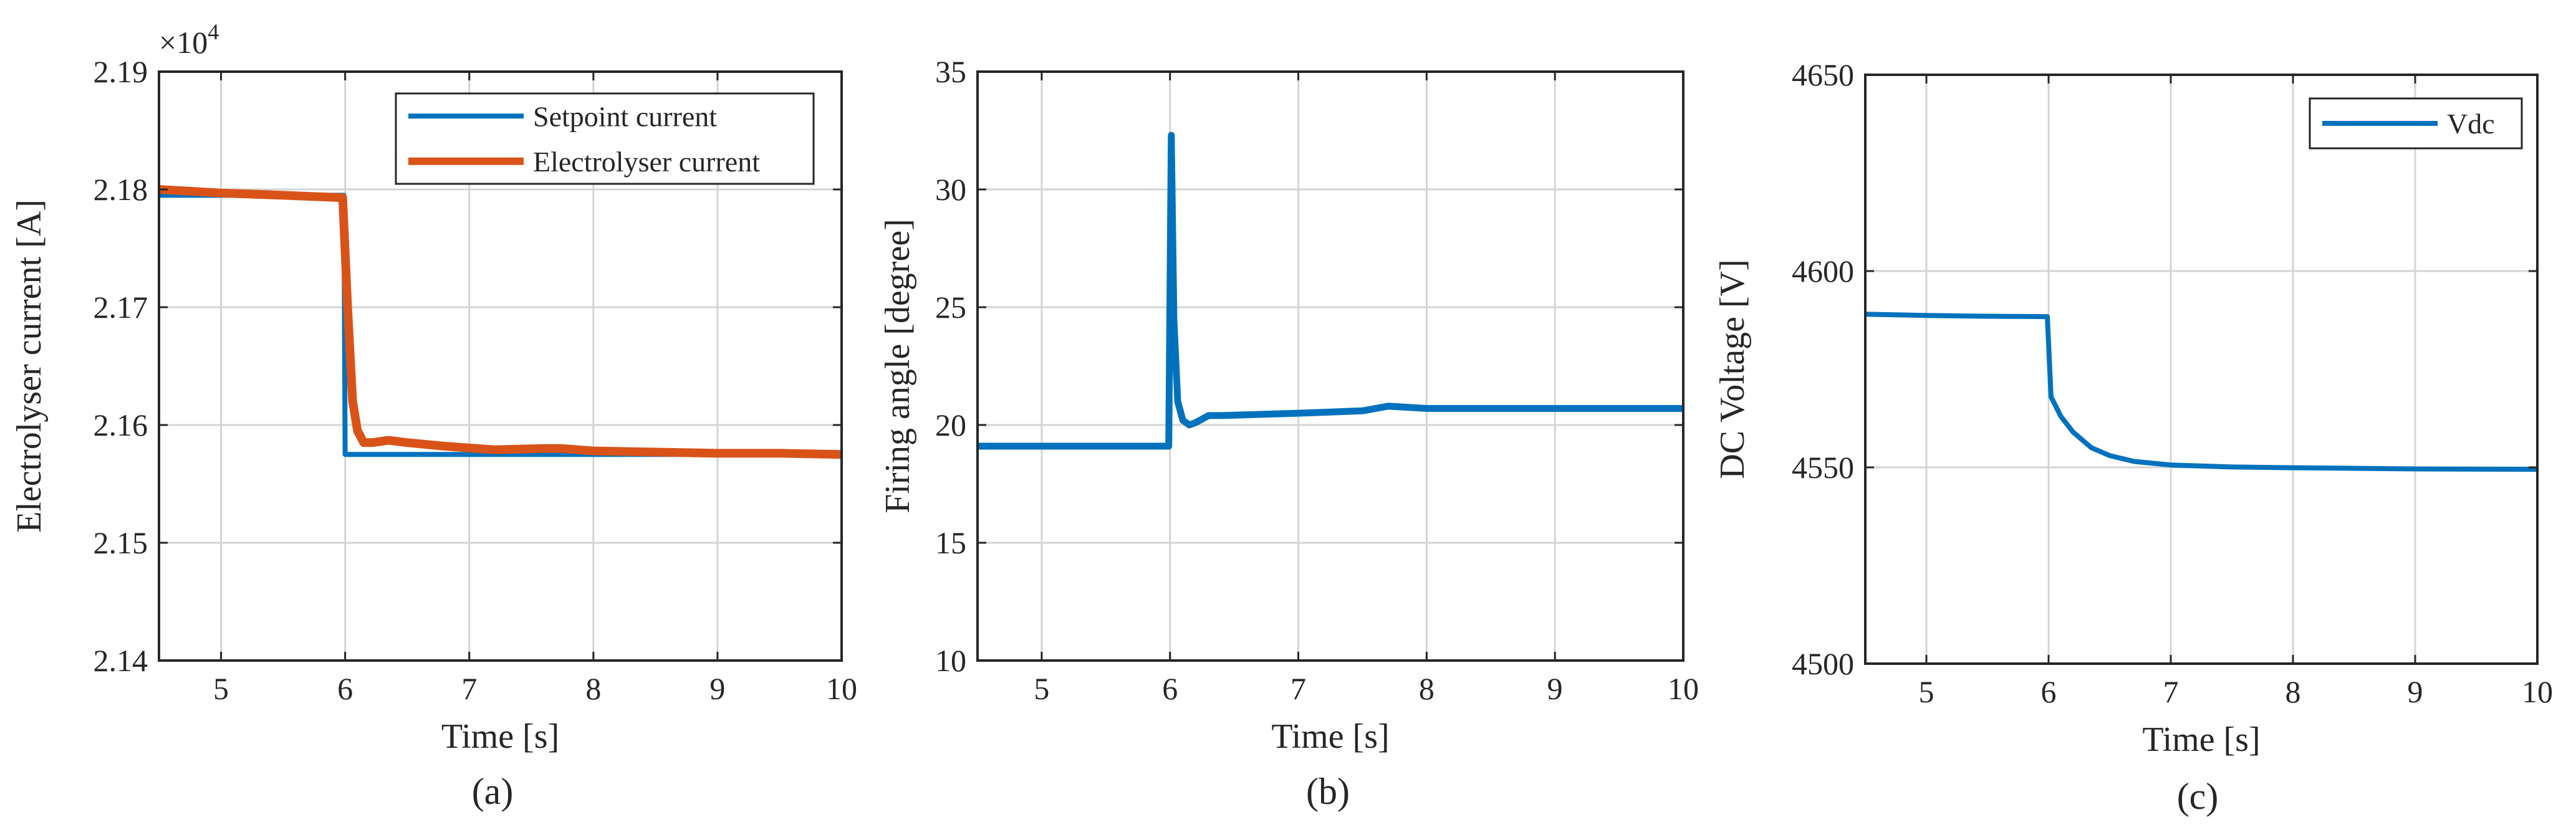 The image size is (2576, 840). What do you see at coordinates (646, 162) in the screenshot?
I see `legend-label: Electrolyser current` at bounding box center [646, 162].